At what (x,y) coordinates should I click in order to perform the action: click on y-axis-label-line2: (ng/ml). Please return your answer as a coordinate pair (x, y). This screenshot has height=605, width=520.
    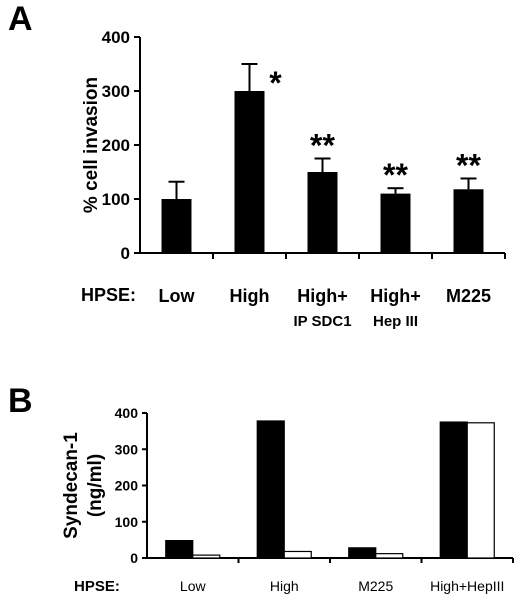
    Looking at the image, I should click on (95, 485).